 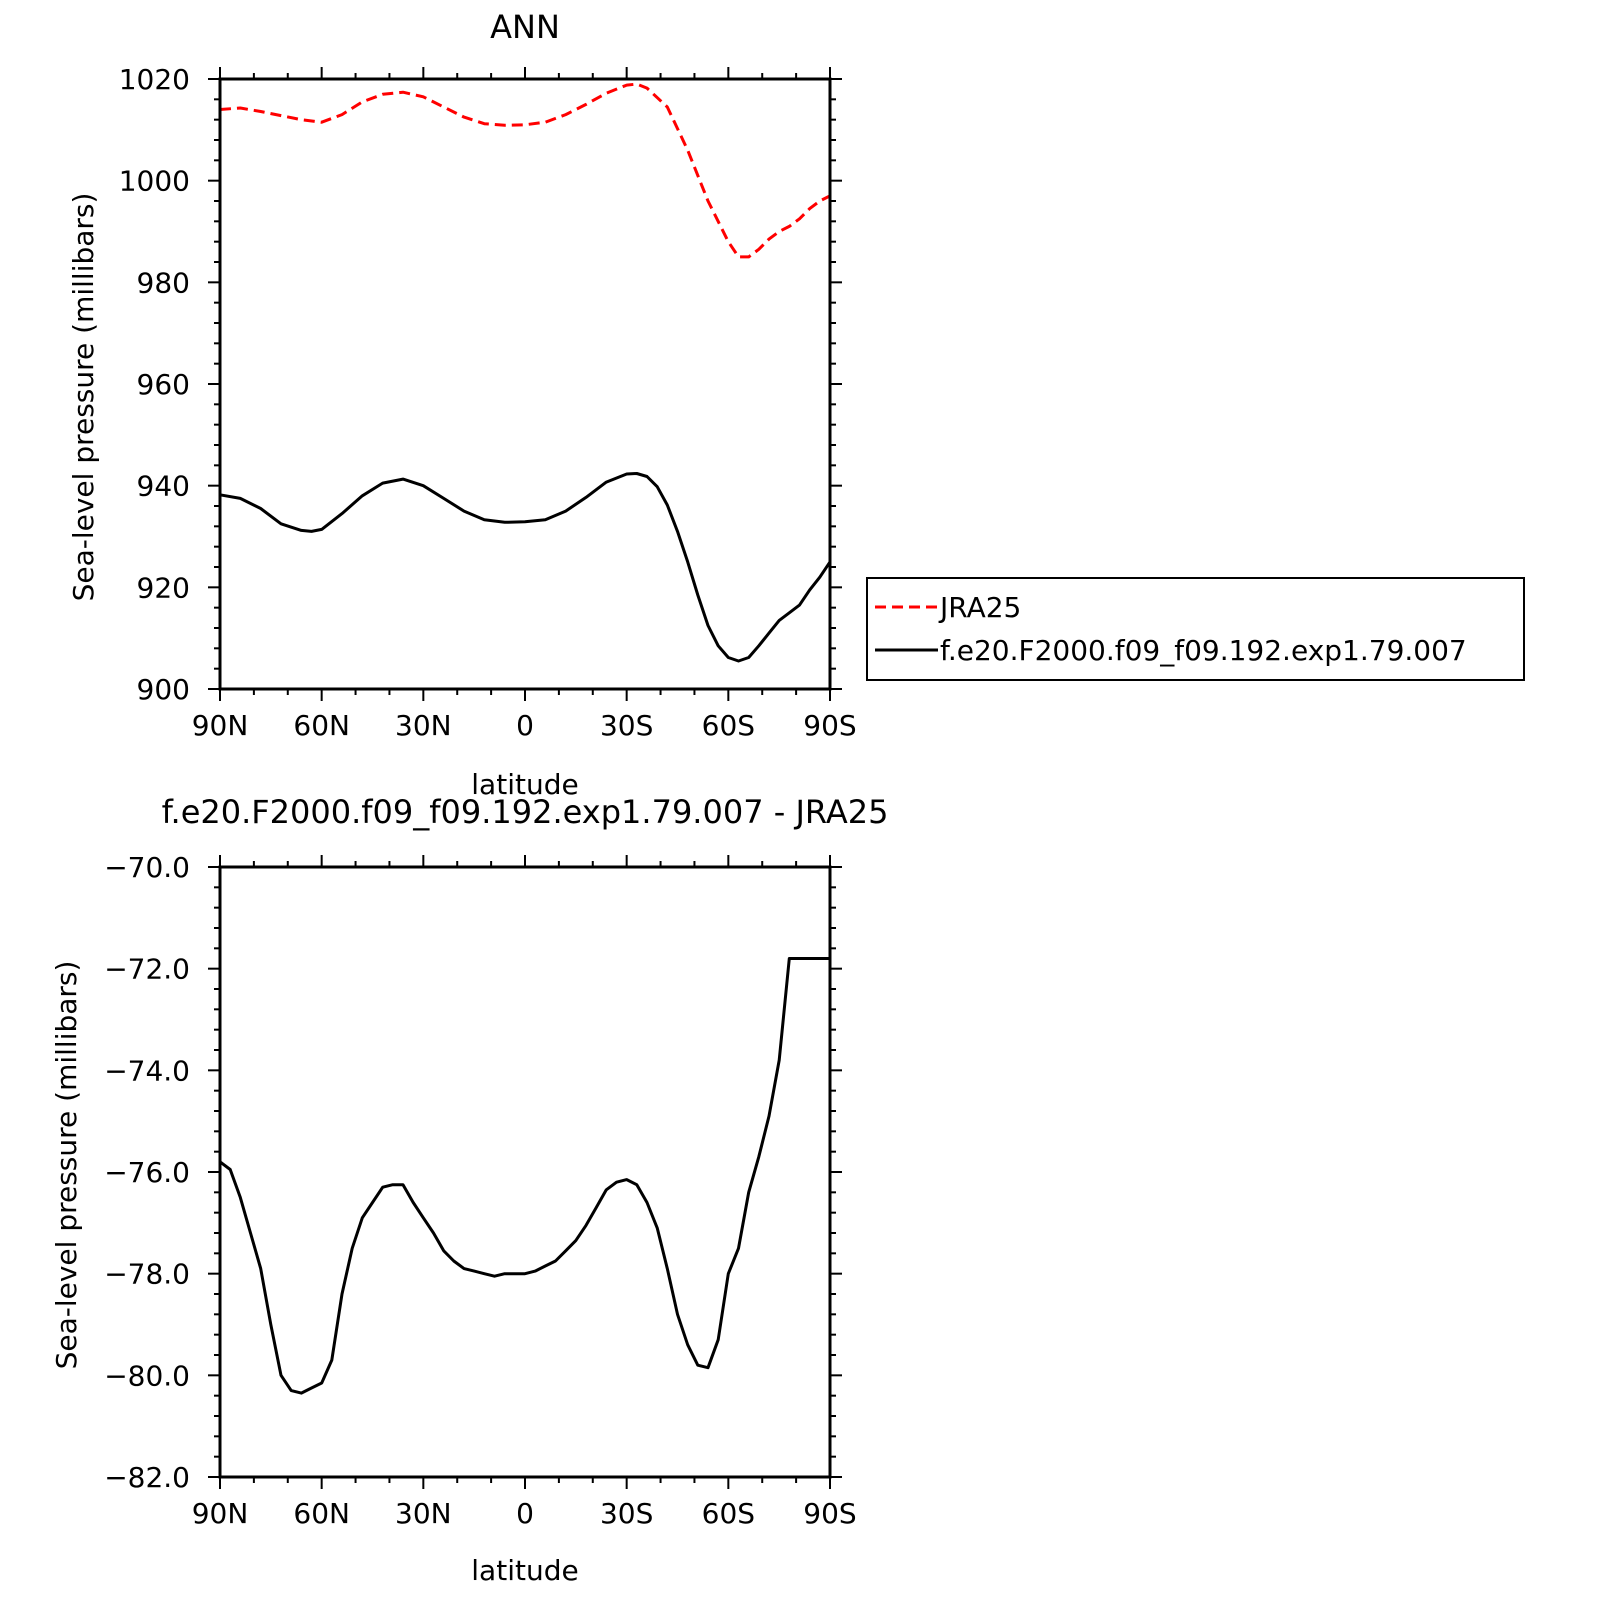 What do you see at coordinates (220, 725) in the screenshot?
I see `top-x-tick-label: 90N` at bounding box center [220, 725].